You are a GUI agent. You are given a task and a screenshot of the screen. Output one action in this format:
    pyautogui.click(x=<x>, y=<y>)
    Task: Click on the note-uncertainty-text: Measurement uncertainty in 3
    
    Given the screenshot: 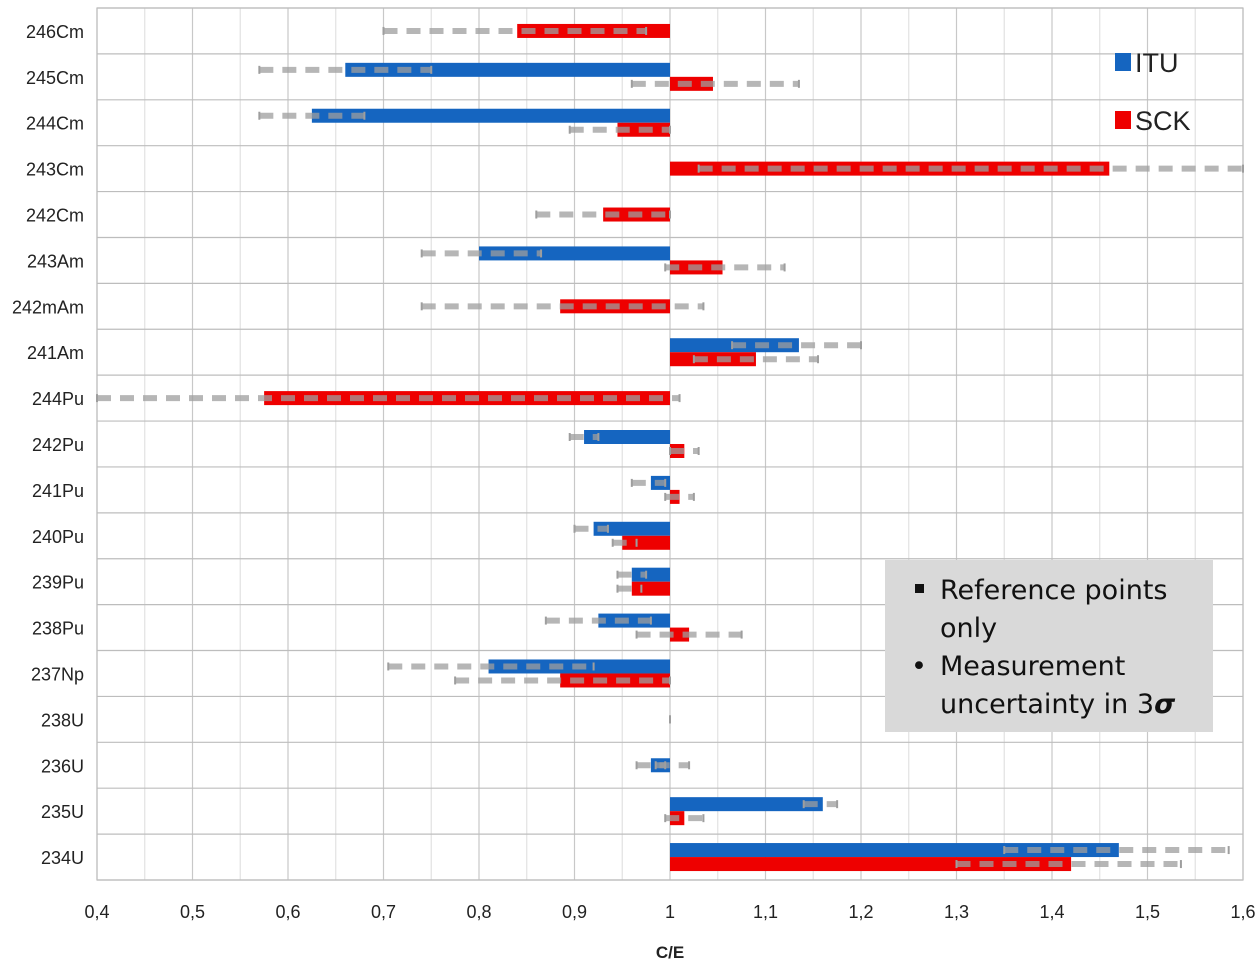 What is the action you would take?
    pyautogui.click(x=1047, y=685)
    